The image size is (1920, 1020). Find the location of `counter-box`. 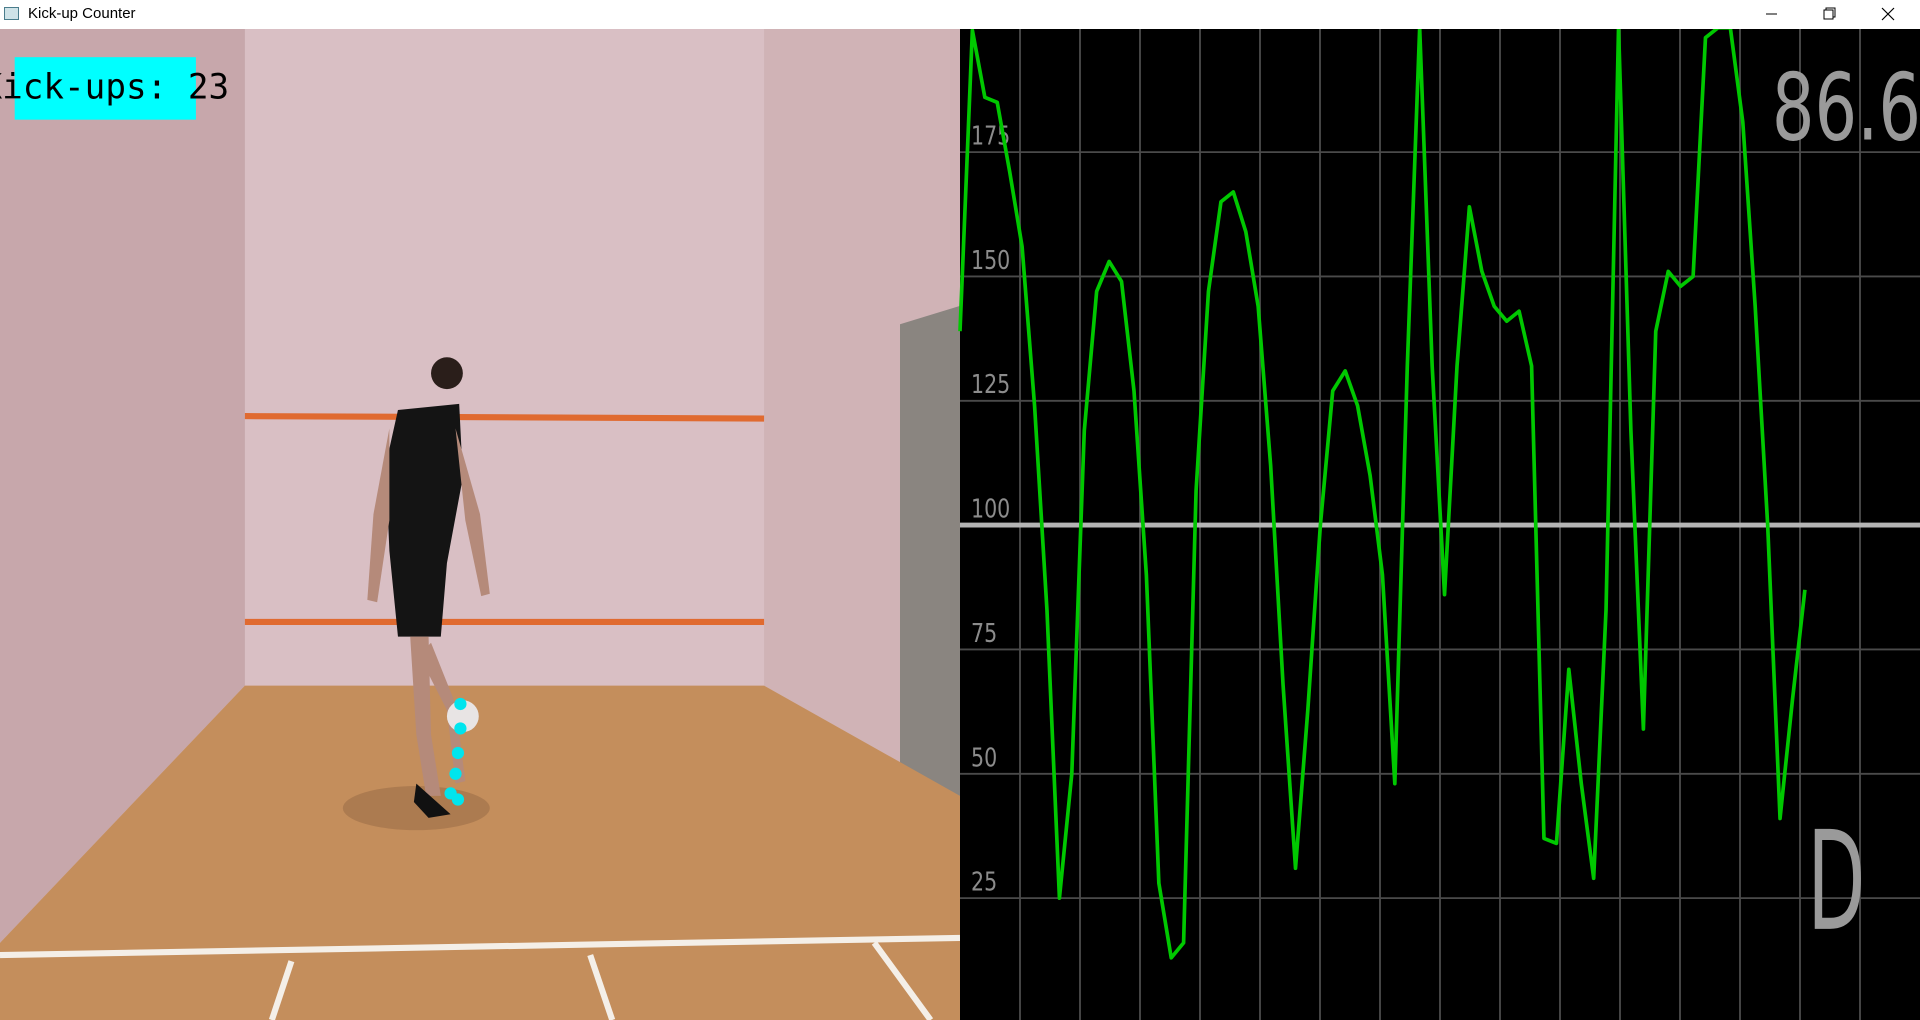

counter-box is located at coordinates (105, 88).